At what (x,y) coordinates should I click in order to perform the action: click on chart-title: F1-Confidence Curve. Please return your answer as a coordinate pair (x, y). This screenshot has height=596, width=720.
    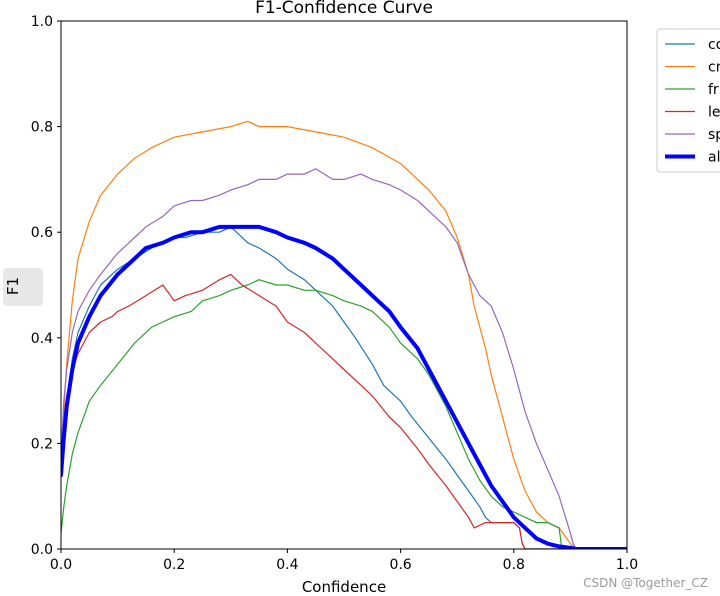
    Looking at the image, I should click on (344, 9).